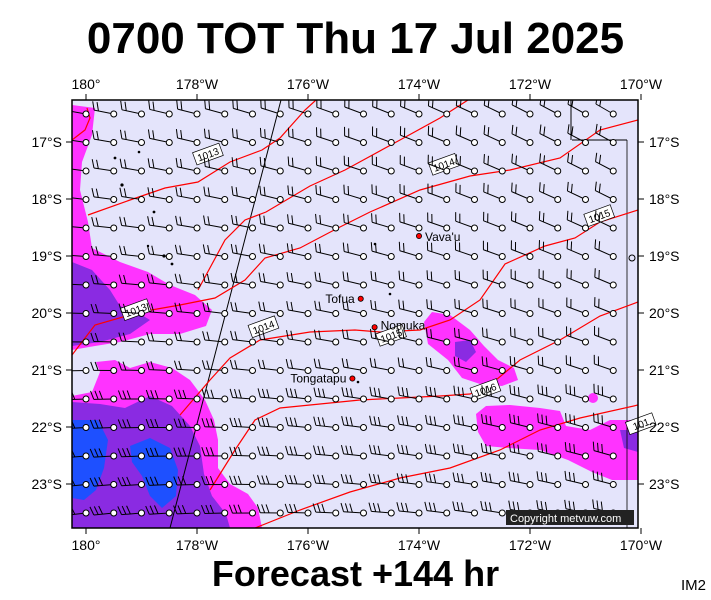 The width and height of the screenshot is (711, 600). Describe the element at coordinates (46, 313) in the screenshot. I see `lat-label-left: 20°S` at that location.